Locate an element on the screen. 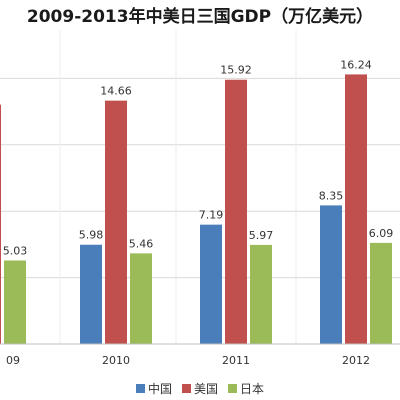  data-label: 5.03 is located at coordinates (15, 251).